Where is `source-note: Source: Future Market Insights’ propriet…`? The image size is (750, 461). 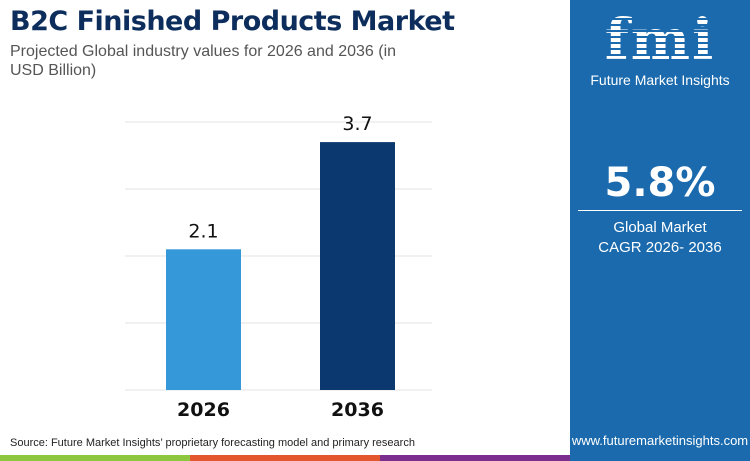 source-note: Source: Future Market Insights’ propriet… is located at coordinates (212, 443).